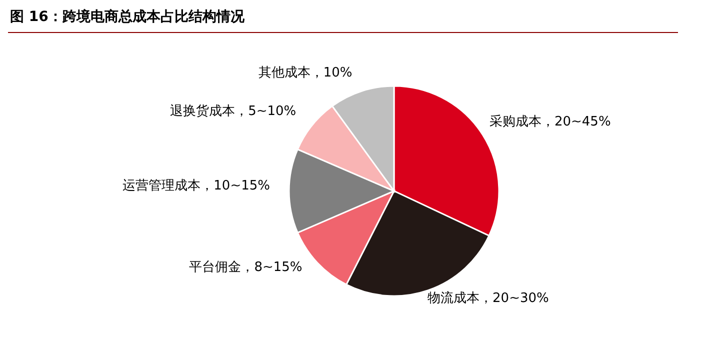  What do you see at coordinates (488, 298) in the screenshot?
I see `slice-label: 物流成本，20~30%` at bounding box center [488, 298].